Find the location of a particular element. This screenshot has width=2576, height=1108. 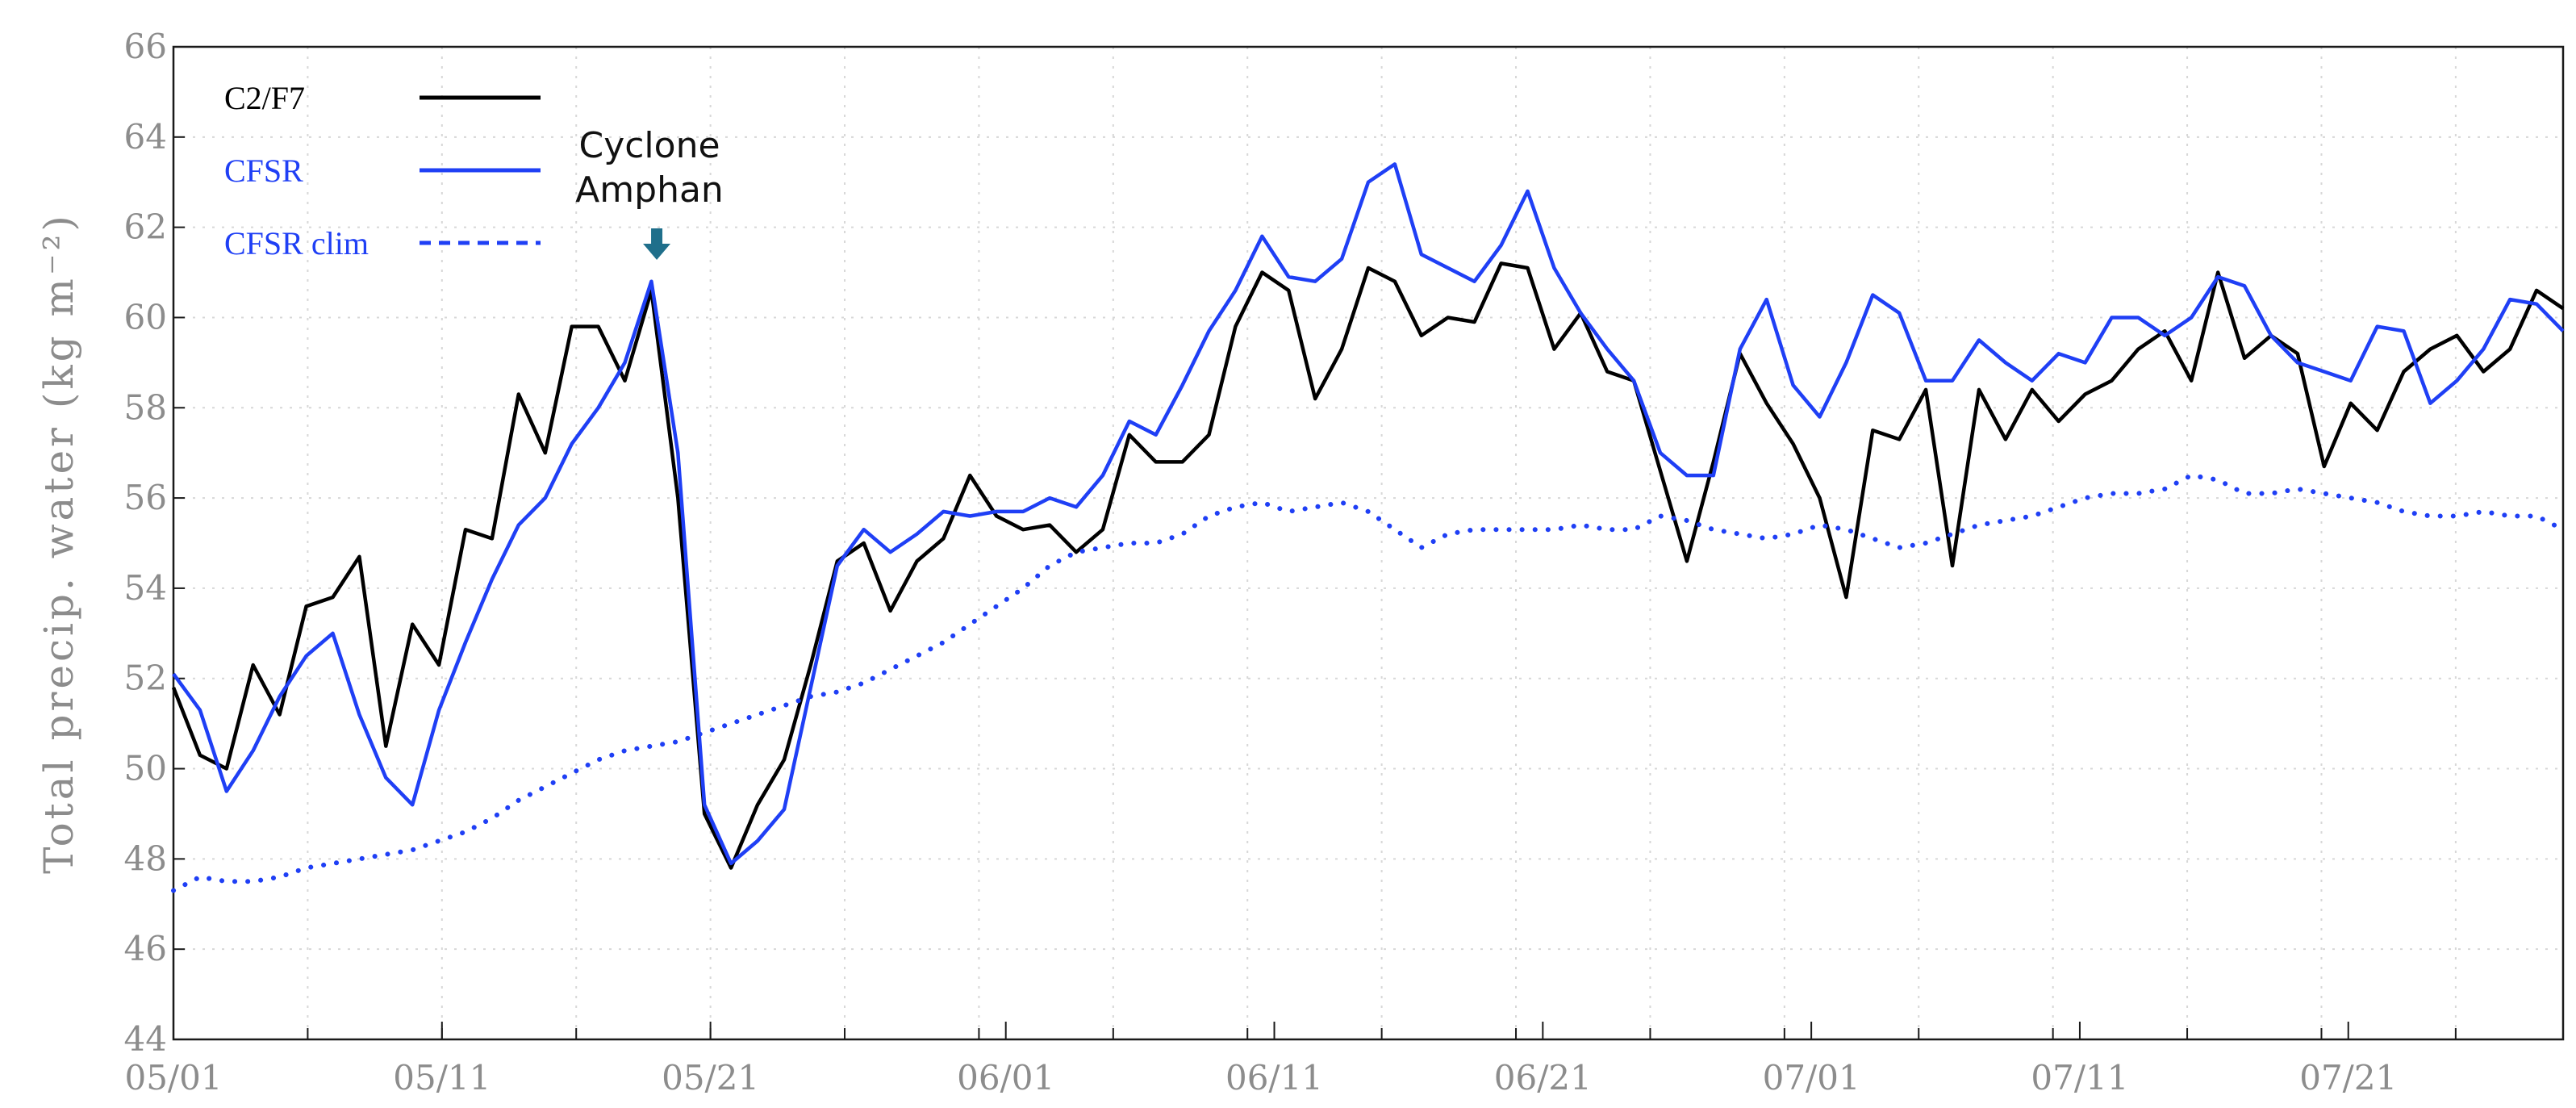

y-tick-label: 50 is located at coordinates (145, 768).